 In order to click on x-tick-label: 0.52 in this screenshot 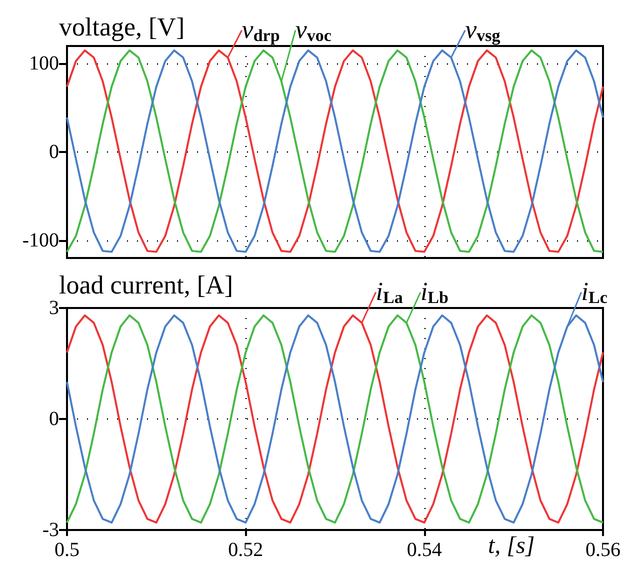, I will do `click(246, 550)`.